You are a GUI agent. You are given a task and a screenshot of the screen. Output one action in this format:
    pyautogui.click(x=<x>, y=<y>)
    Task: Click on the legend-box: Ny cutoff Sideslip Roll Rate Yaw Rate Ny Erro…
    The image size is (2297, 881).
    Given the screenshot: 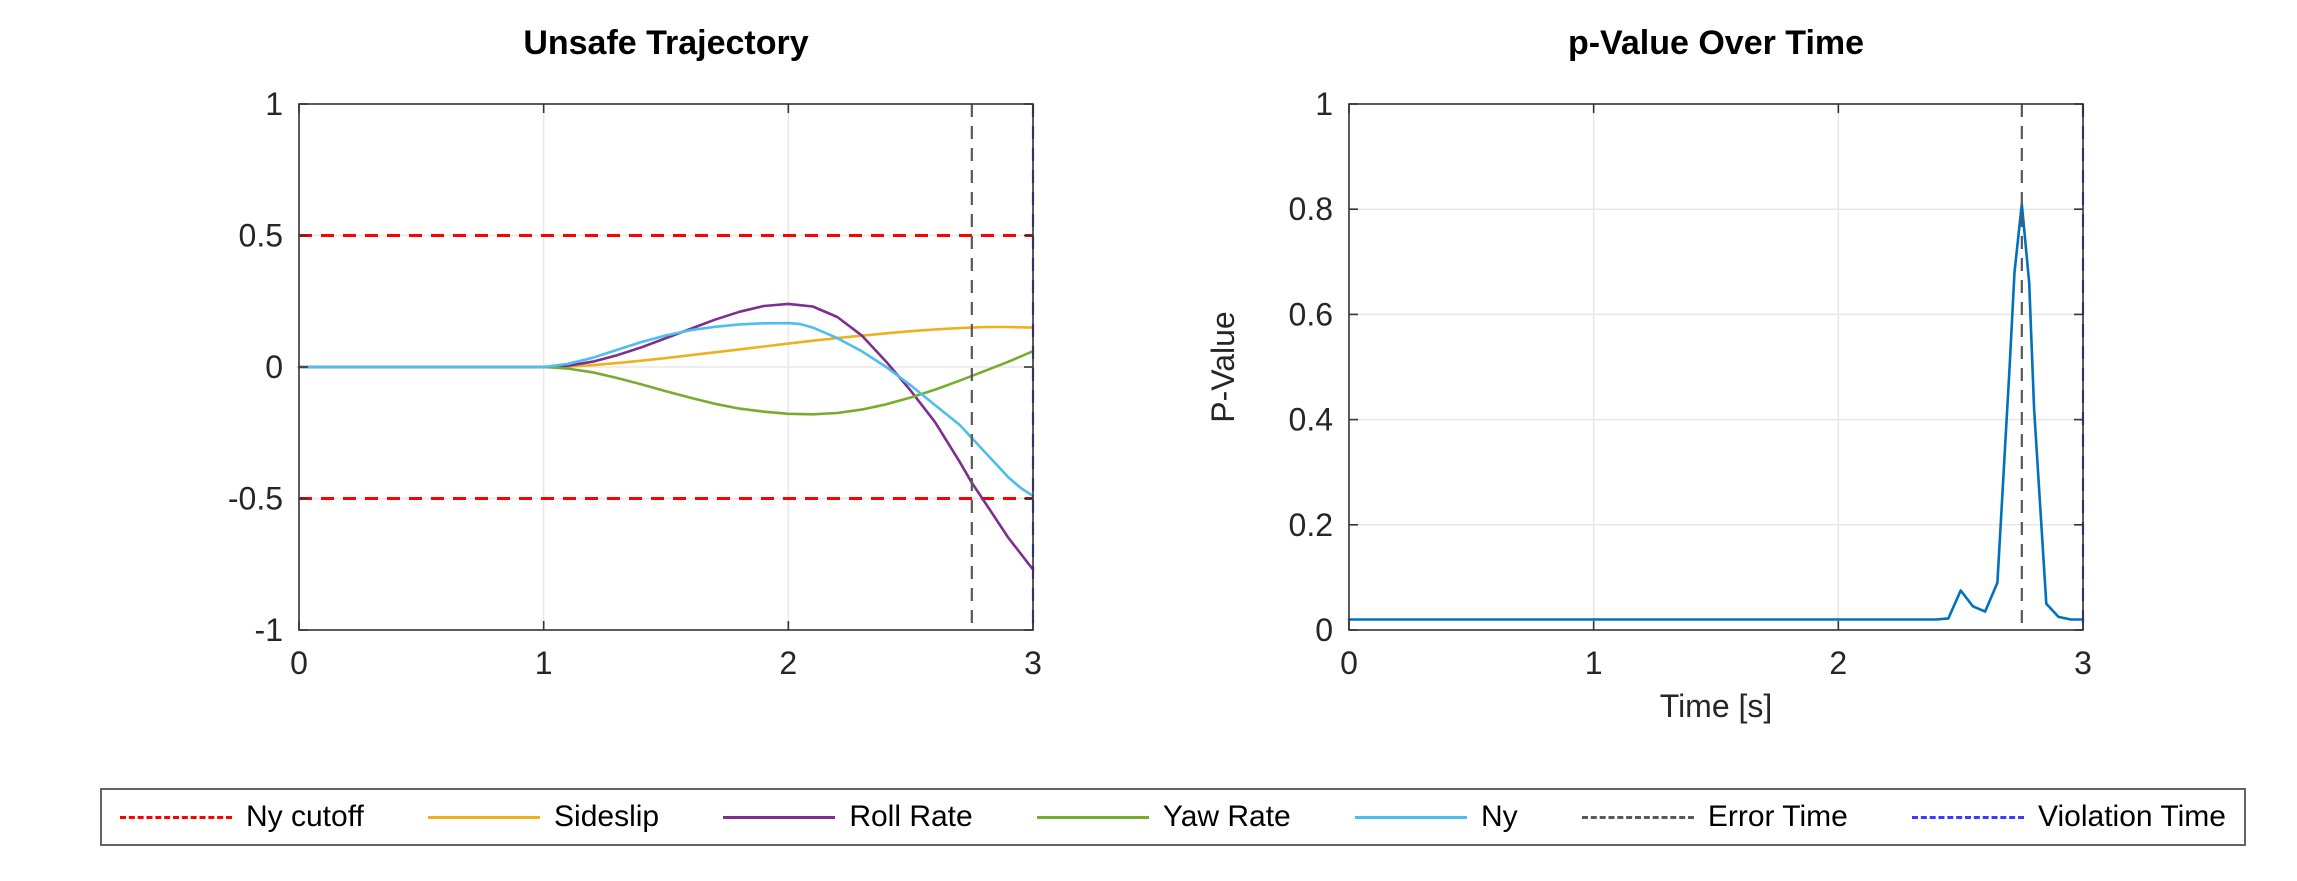 What is the action you would take?
    pyautogui.click(x=1173, y=817)
    